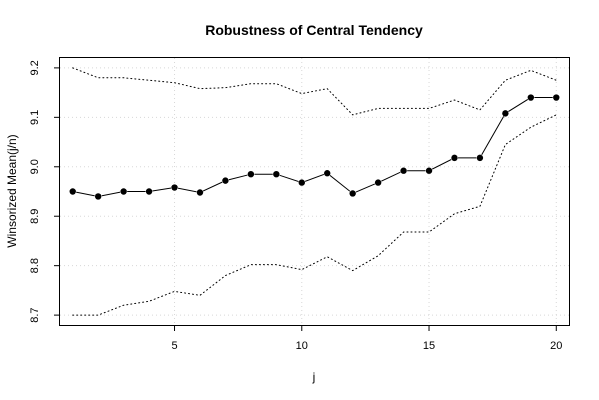 The image size is (599, 400). Describe the element at coordinates (35, 117) in the screenshot. I see `y-tick-label: 9.1` at that location.